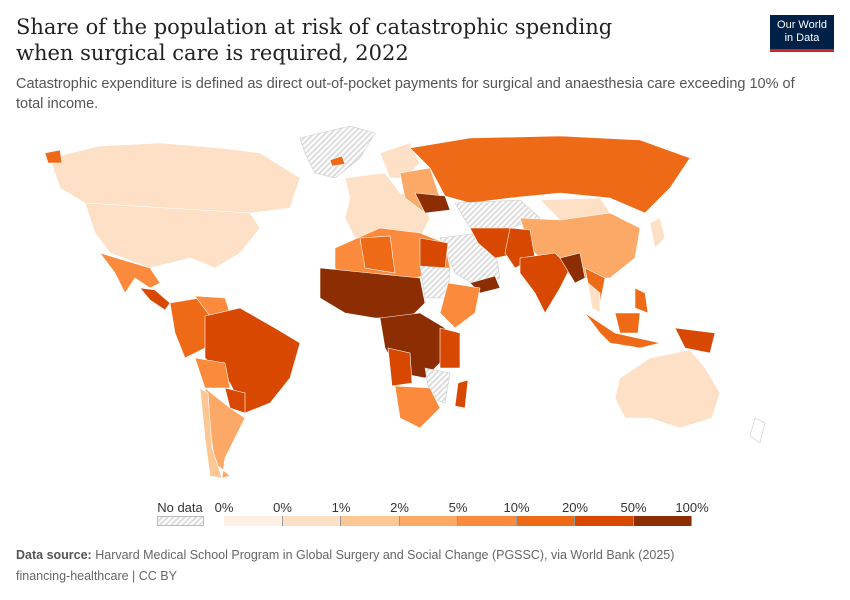 This screenshot has height=600, width=850. Describe the element at coordinates (594, 298) in the screenshot. I see `region-thailand` at that location.